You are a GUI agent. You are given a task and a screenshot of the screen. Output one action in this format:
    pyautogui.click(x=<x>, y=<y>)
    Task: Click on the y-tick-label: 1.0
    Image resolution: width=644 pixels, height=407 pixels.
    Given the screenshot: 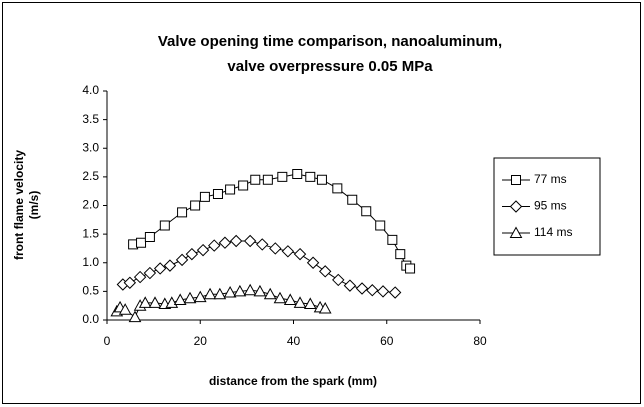 What is the action you would take?
    pyautogui.click(x=90, y=262)
    